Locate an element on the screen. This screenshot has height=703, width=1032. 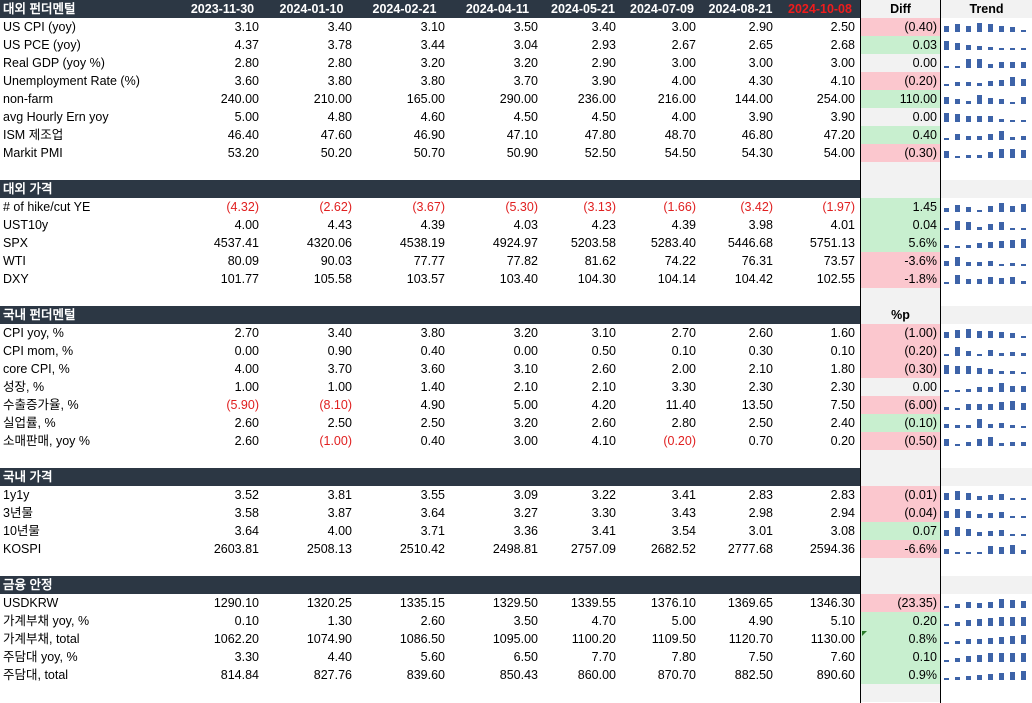
value-cell: 3.54 is located at coordinates (683, 531).